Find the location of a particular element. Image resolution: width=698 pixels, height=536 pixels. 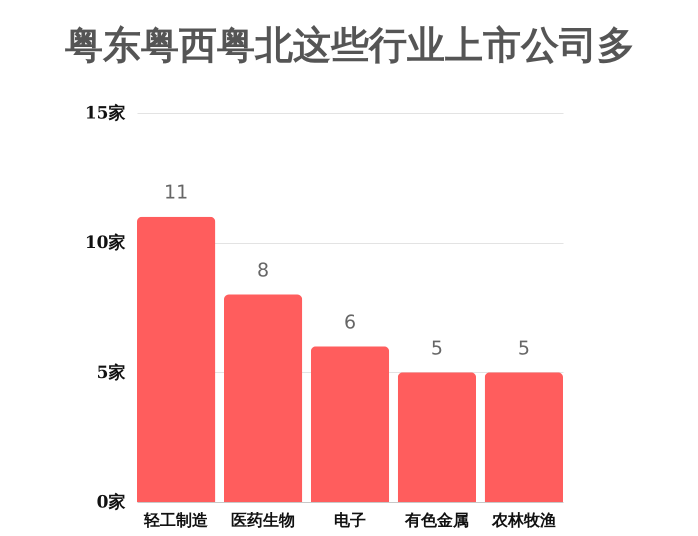

x-tick-label: 轻工制造 is located at coordinates (176, 520).